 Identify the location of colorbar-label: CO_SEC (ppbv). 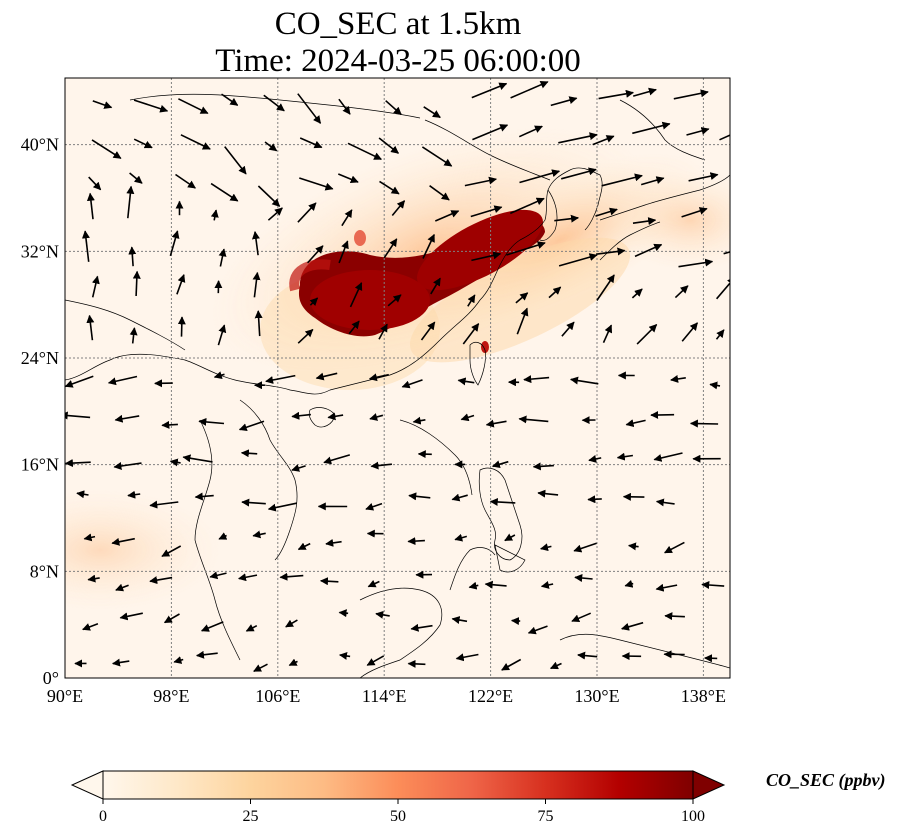
(826, 780).